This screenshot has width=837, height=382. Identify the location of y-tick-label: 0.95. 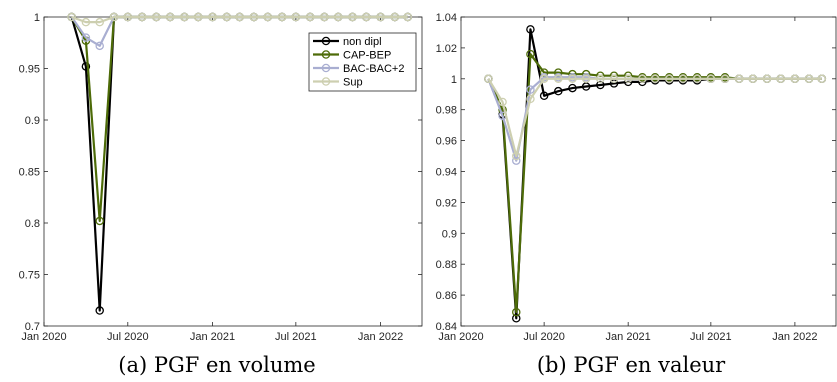
(29, 70).